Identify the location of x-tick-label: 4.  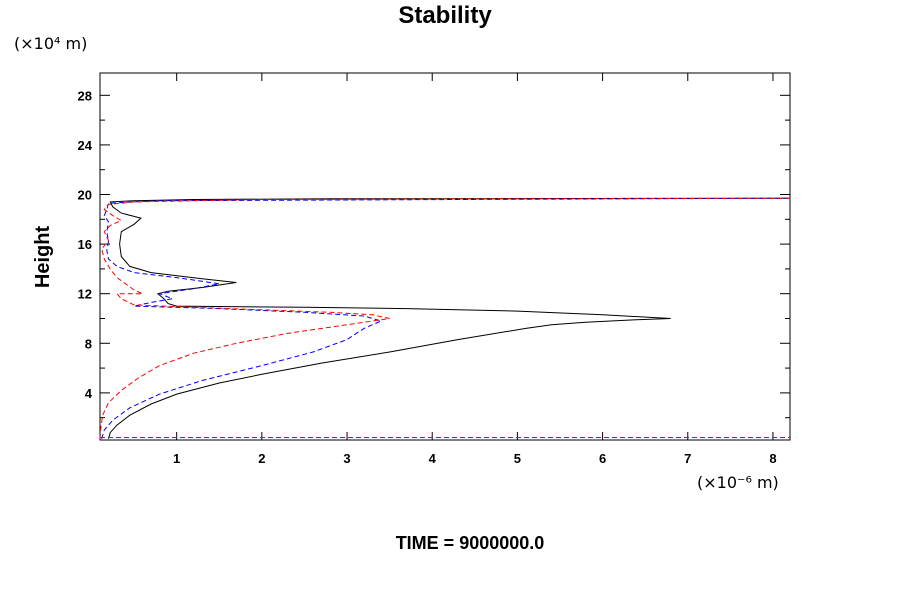
(433, 458).